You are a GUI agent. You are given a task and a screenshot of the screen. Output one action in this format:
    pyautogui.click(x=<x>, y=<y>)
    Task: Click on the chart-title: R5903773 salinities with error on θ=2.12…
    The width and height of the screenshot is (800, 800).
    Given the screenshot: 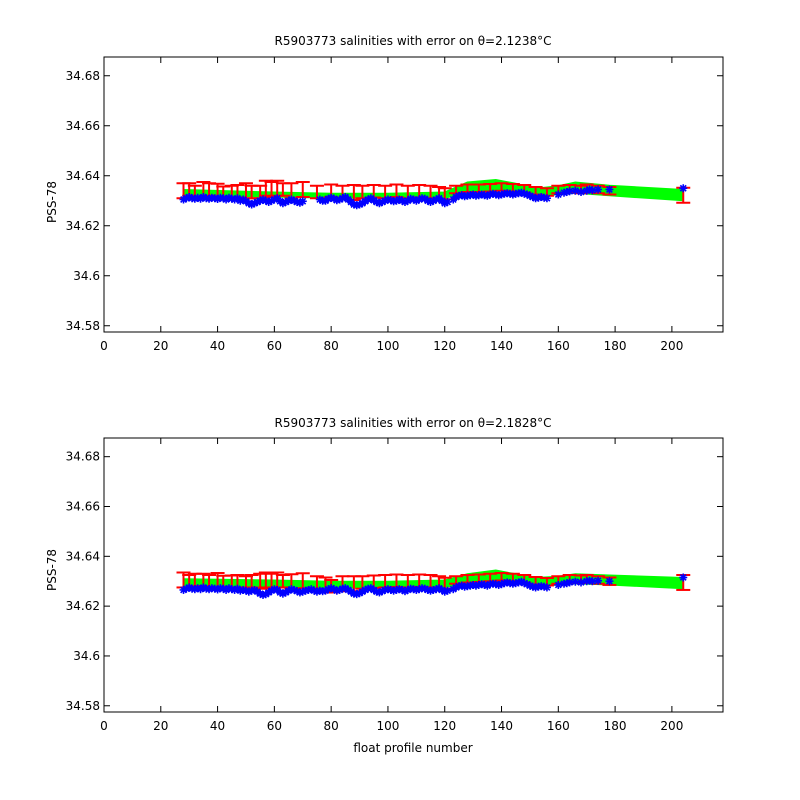 What is the action you would take?
    pyautogui.click(x=413, y=41)
    